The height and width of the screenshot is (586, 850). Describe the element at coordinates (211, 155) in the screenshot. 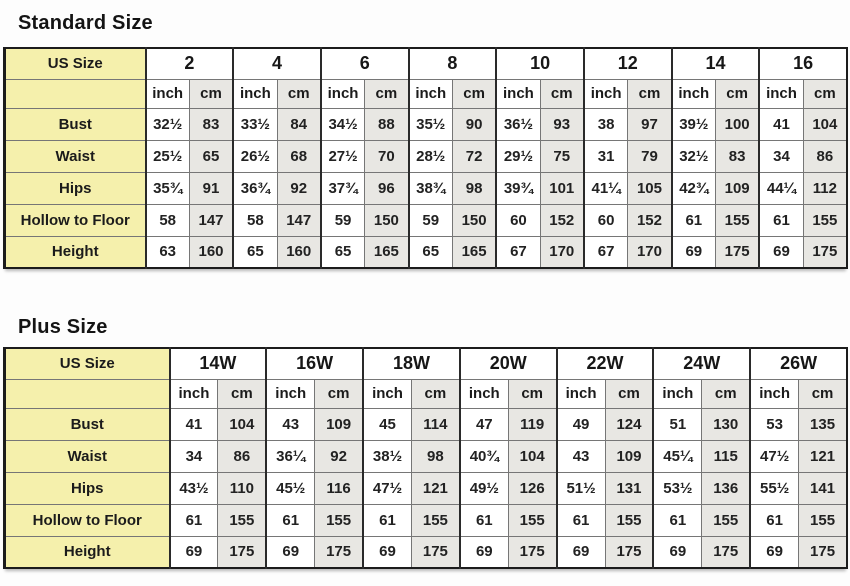

I see `cm-value-cell: 65` at that location.